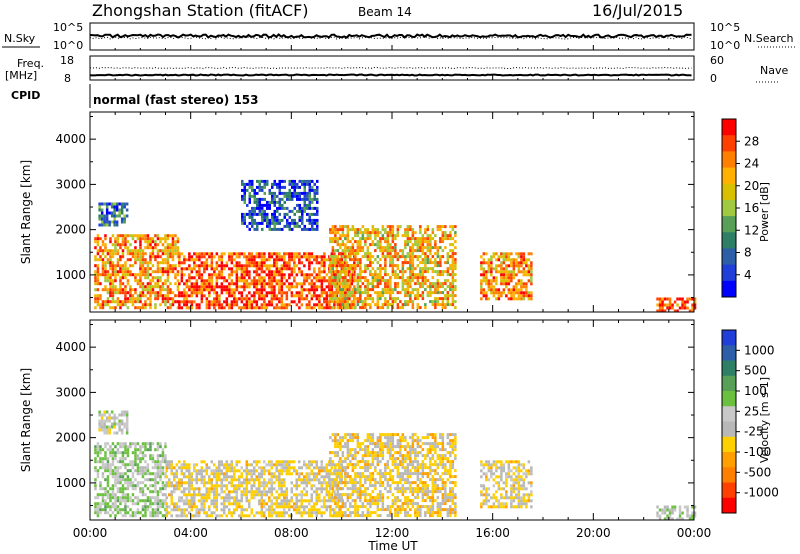  I want to click on y-tick-label: 3000, so click(70, 184).